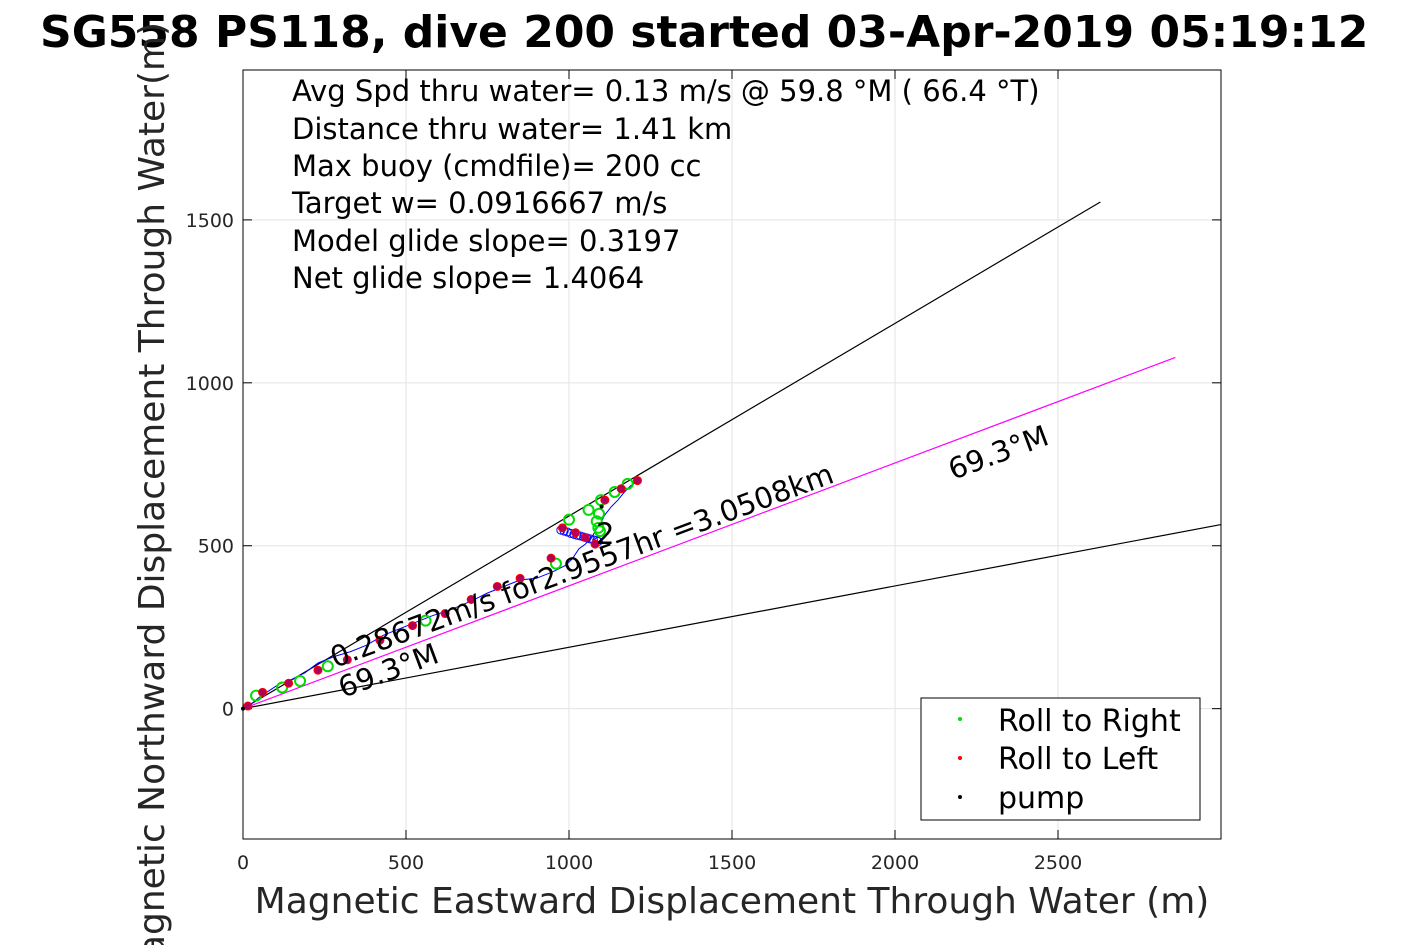 The width and height of the screenshot is (1417, 945). What do you see at coordinates (210, 384) in the screenshot?
I see `y-tick-label: 1000` at bounding box center [210, 384].